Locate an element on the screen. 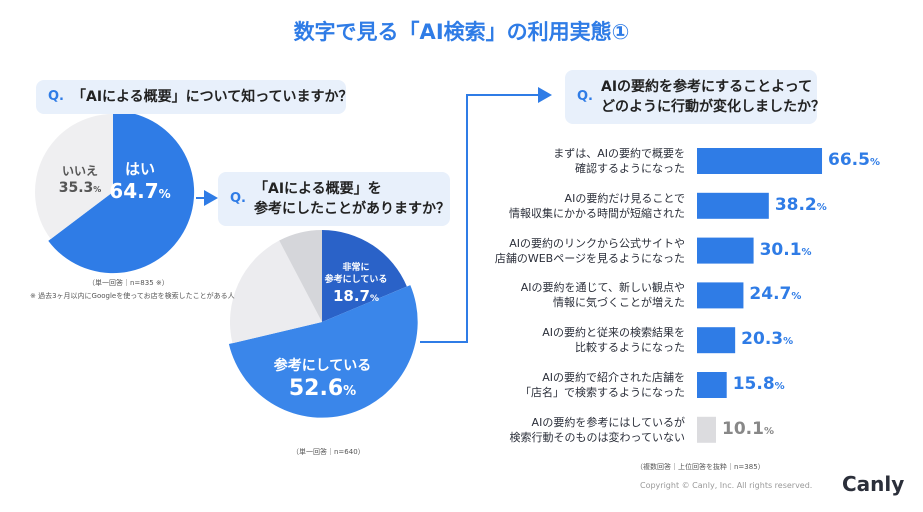 The height and width of the screenshot is (512, 923). slice-value: 52.6% is located at coordinates (322, 388).